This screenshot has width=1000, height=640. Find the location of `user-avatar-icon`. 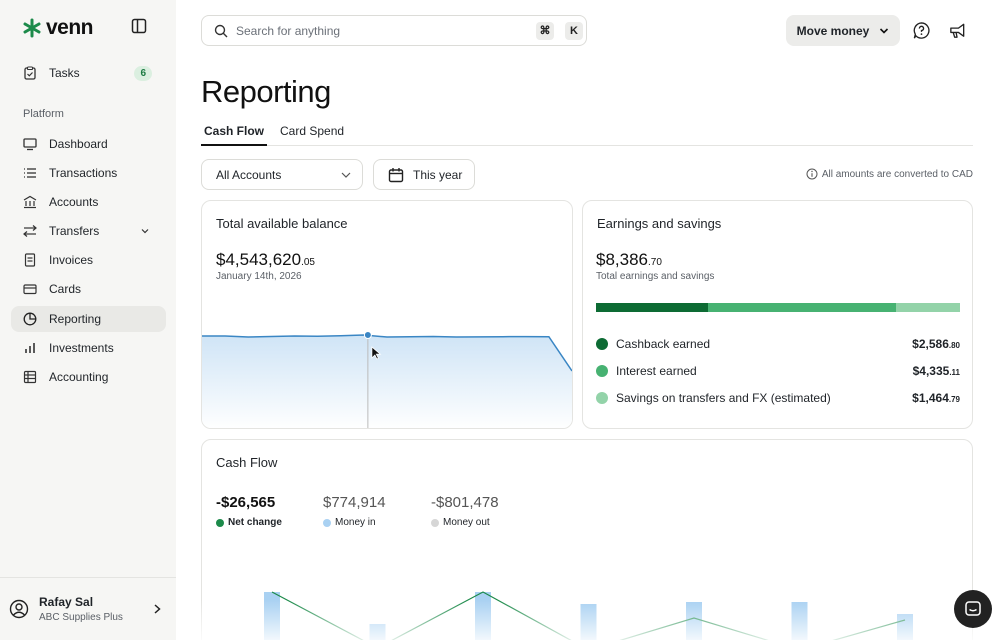

user-avatar-icon is located at coordinates (19, 609).